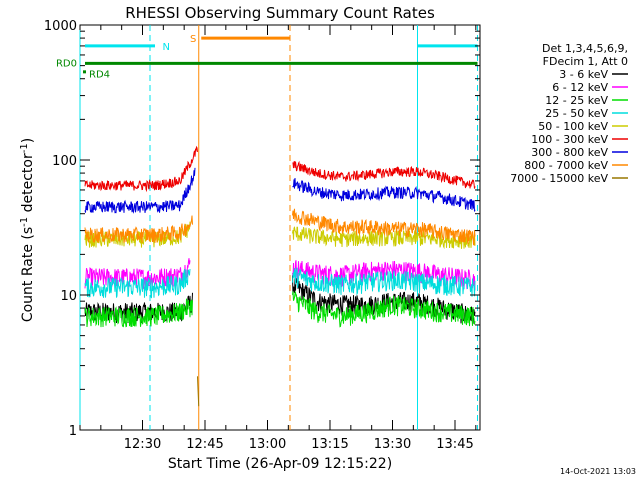 The width and height of the screenshot is (640, 480). Describe the element at coordinates (585, 48) in the screenshot. I see `legend-header: Det 1,3,4,5,6,9,` at that location.